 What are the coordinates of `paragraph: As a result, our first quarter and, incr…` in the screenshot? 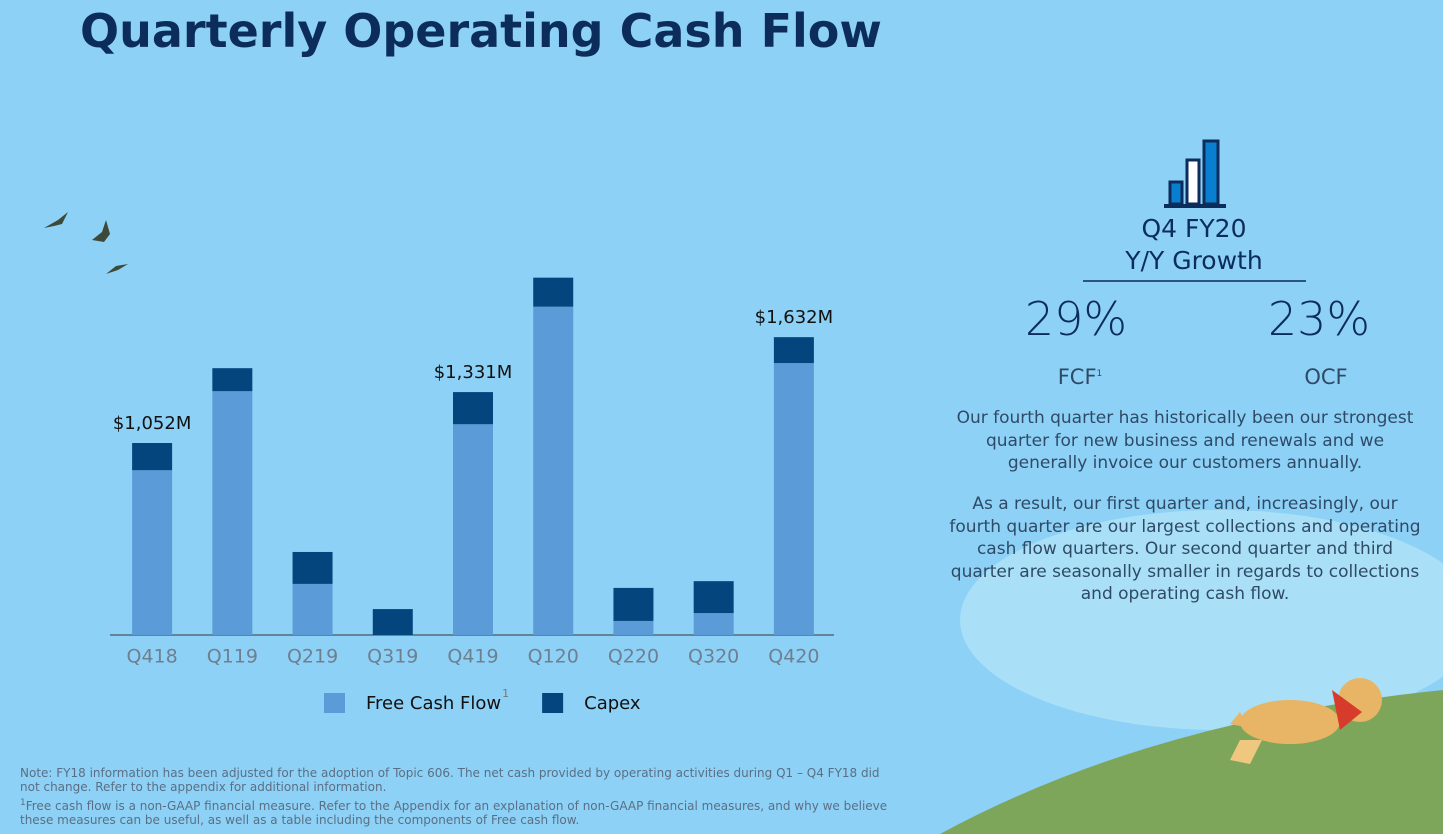 It's located at (1185, 549).